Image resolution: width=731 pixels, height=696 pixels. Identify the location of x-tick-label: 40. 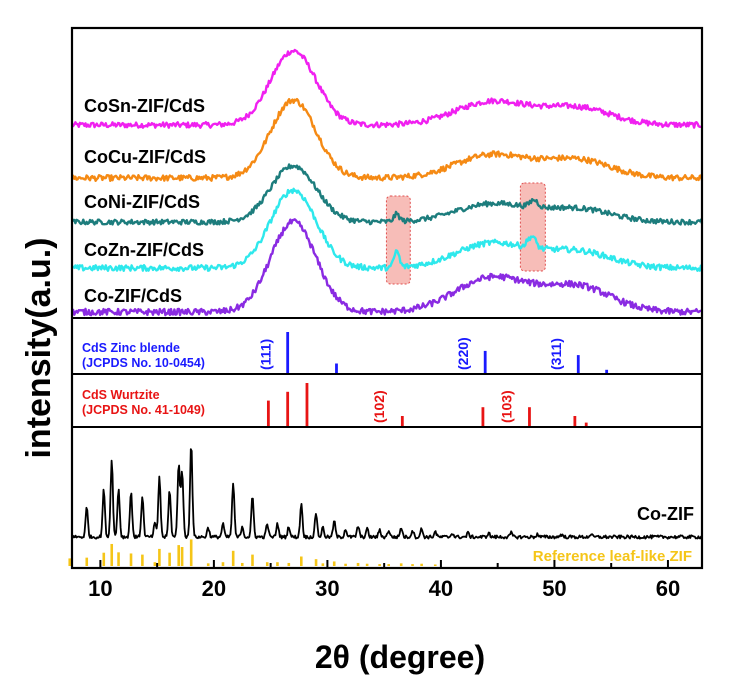
(441, 588).